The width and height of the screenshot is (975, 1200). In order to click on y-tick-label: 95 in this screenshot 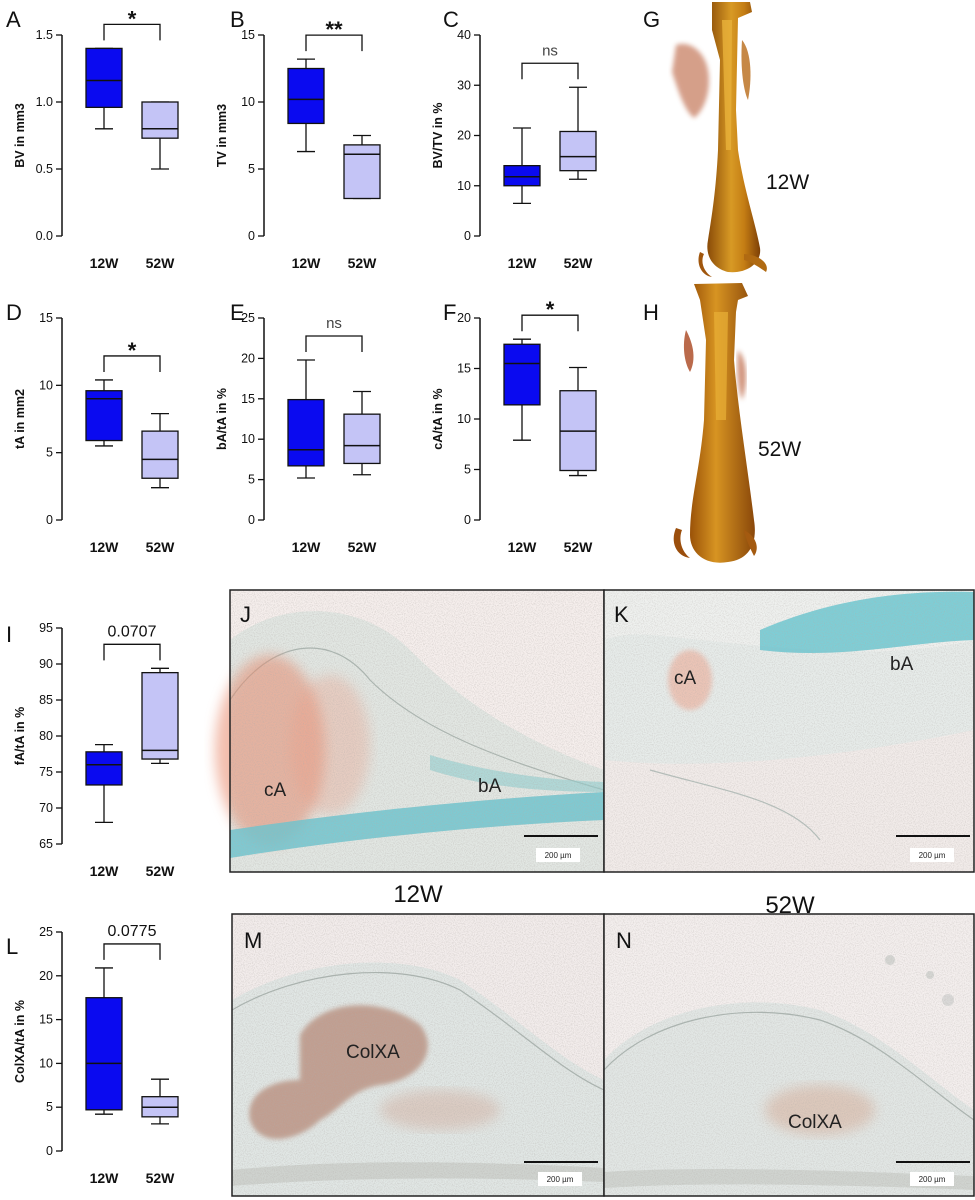, I will do `click(46, 628)`.